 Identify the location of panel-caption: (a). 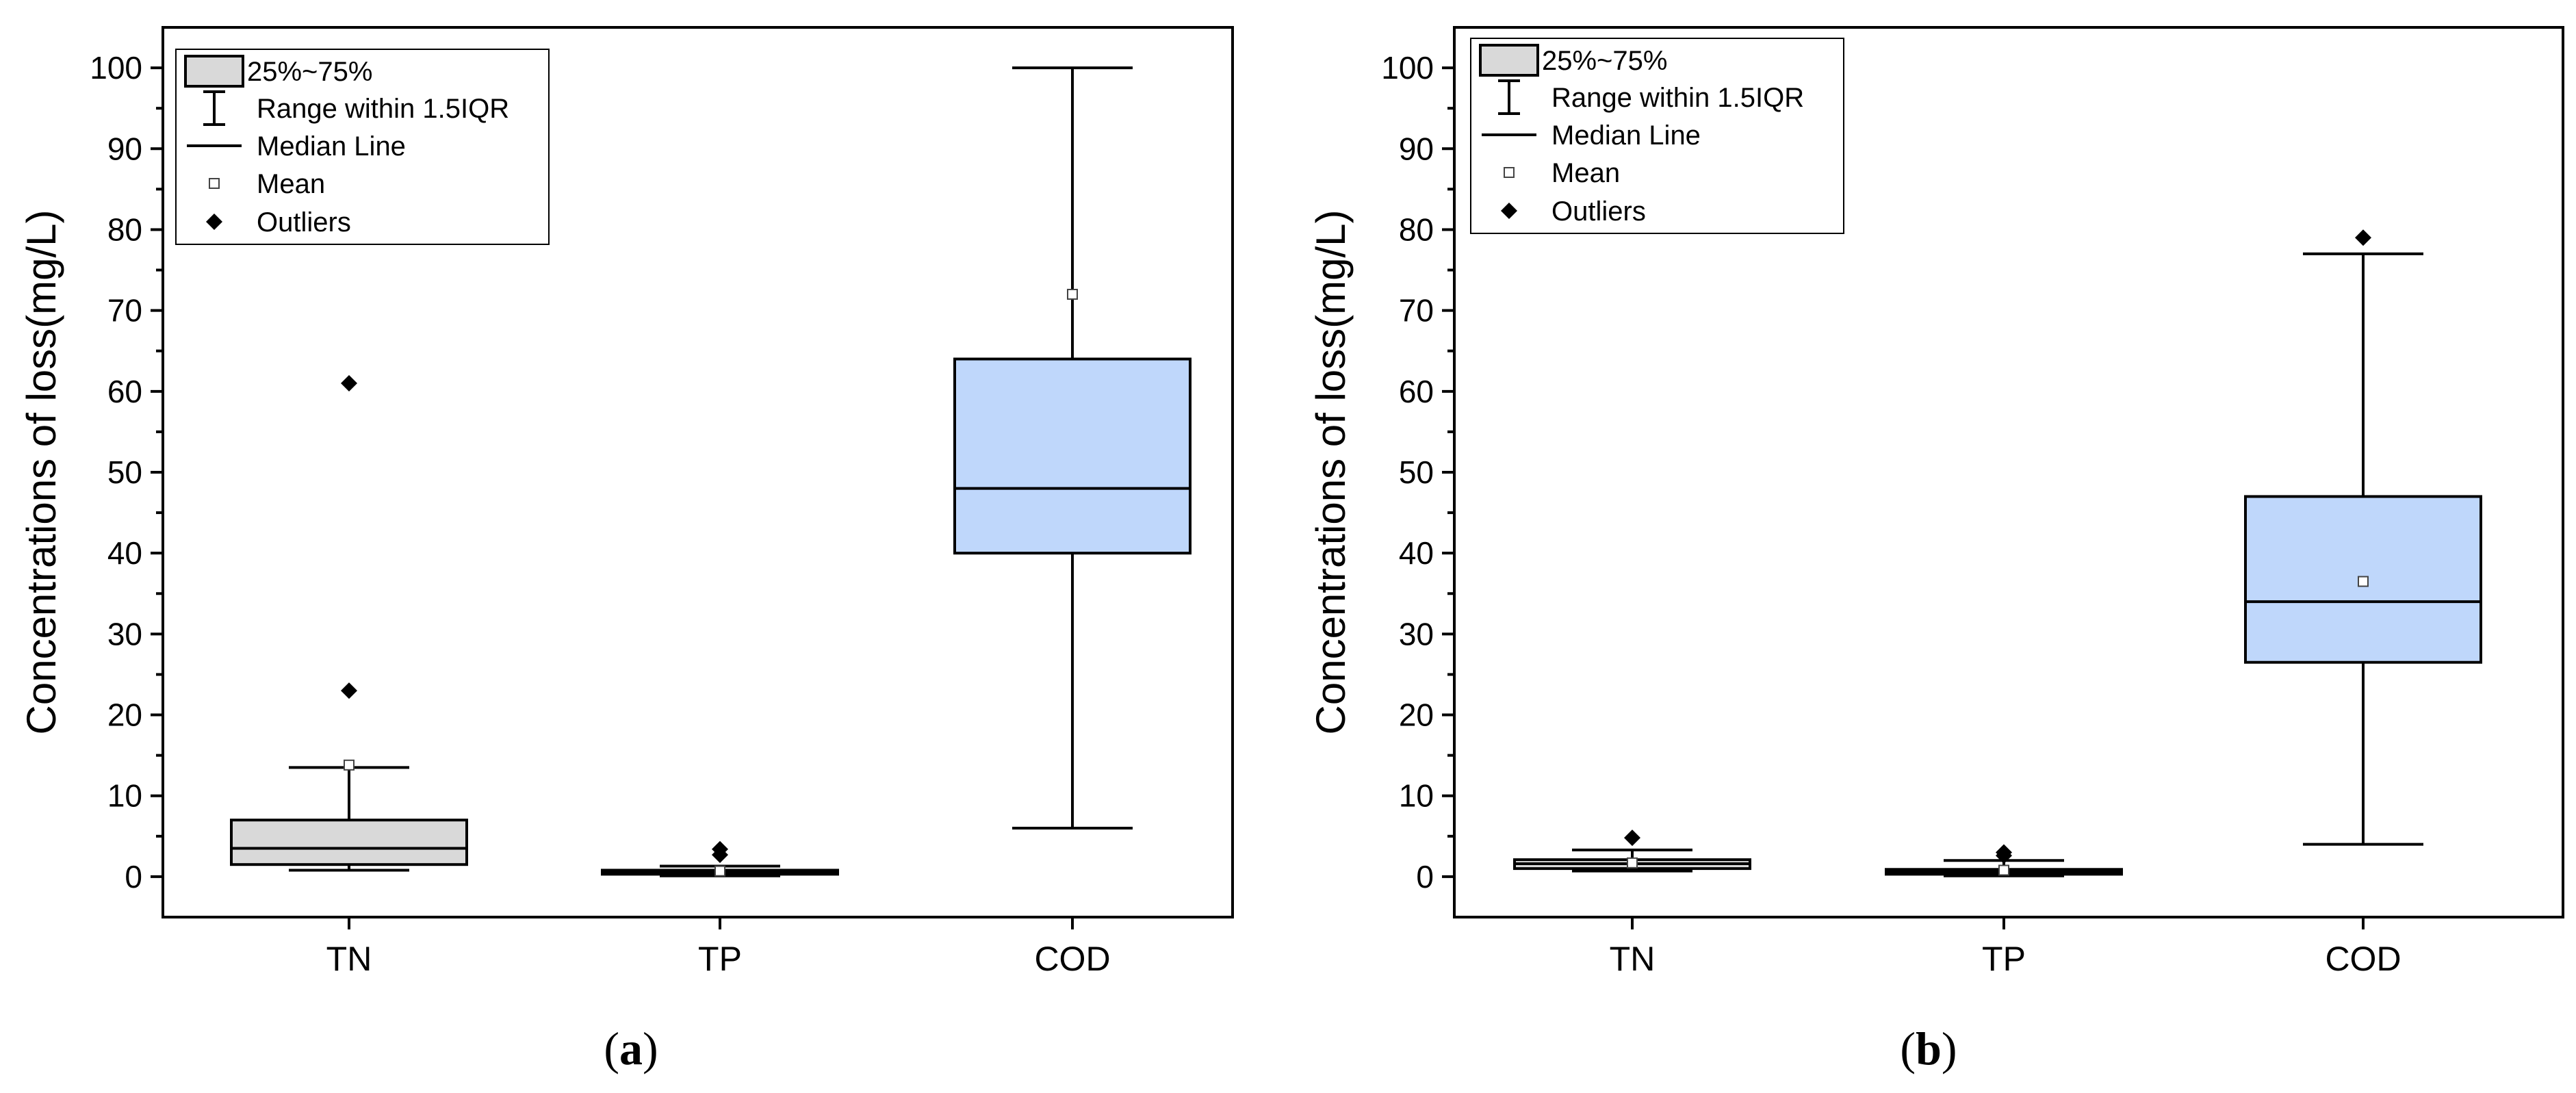
(631, 1049).